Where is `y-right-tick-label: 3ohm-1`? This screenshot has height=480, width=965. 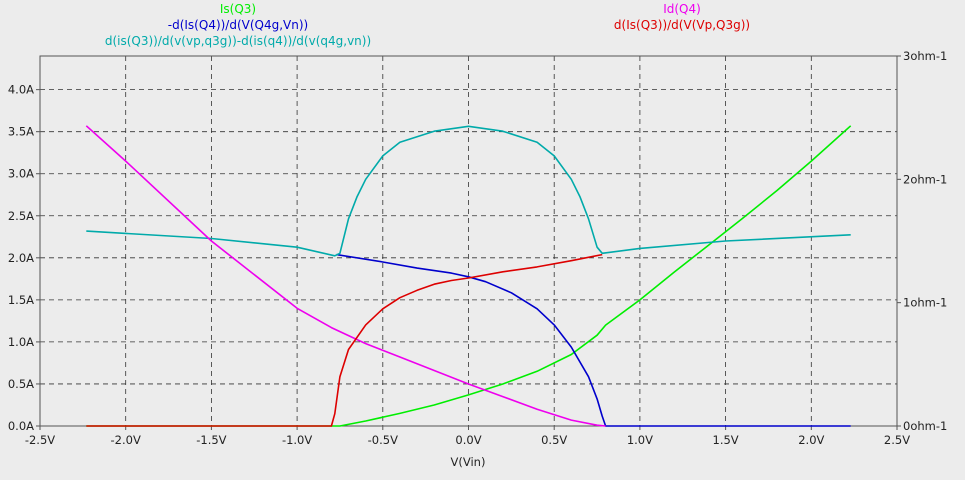 y-right-tick-label: 3ohm-1 is located at coordinates (925, 56).